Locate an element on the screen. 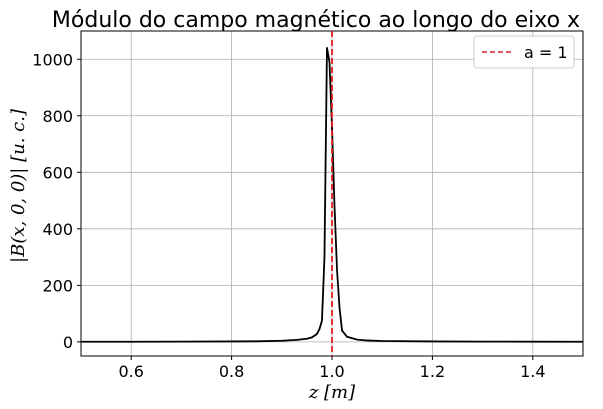 Image resolution: width=603 pixels, height=409 pixels. x-tick-label: 1.4 is located at coordinates (532, 371).